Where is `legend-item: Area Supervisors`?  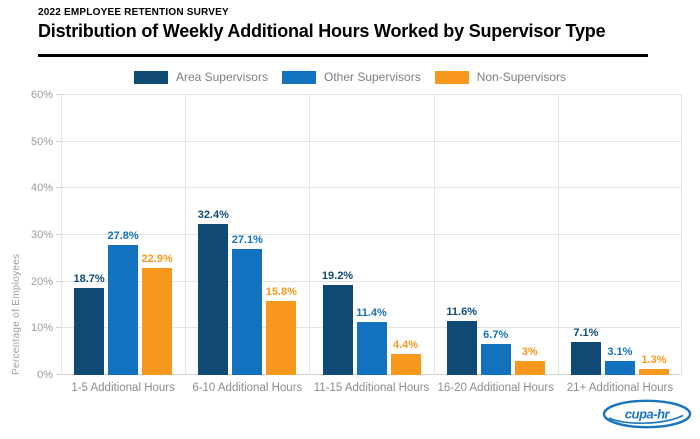
legend-item: Area Supervisors is located at coordinates (200, 77).